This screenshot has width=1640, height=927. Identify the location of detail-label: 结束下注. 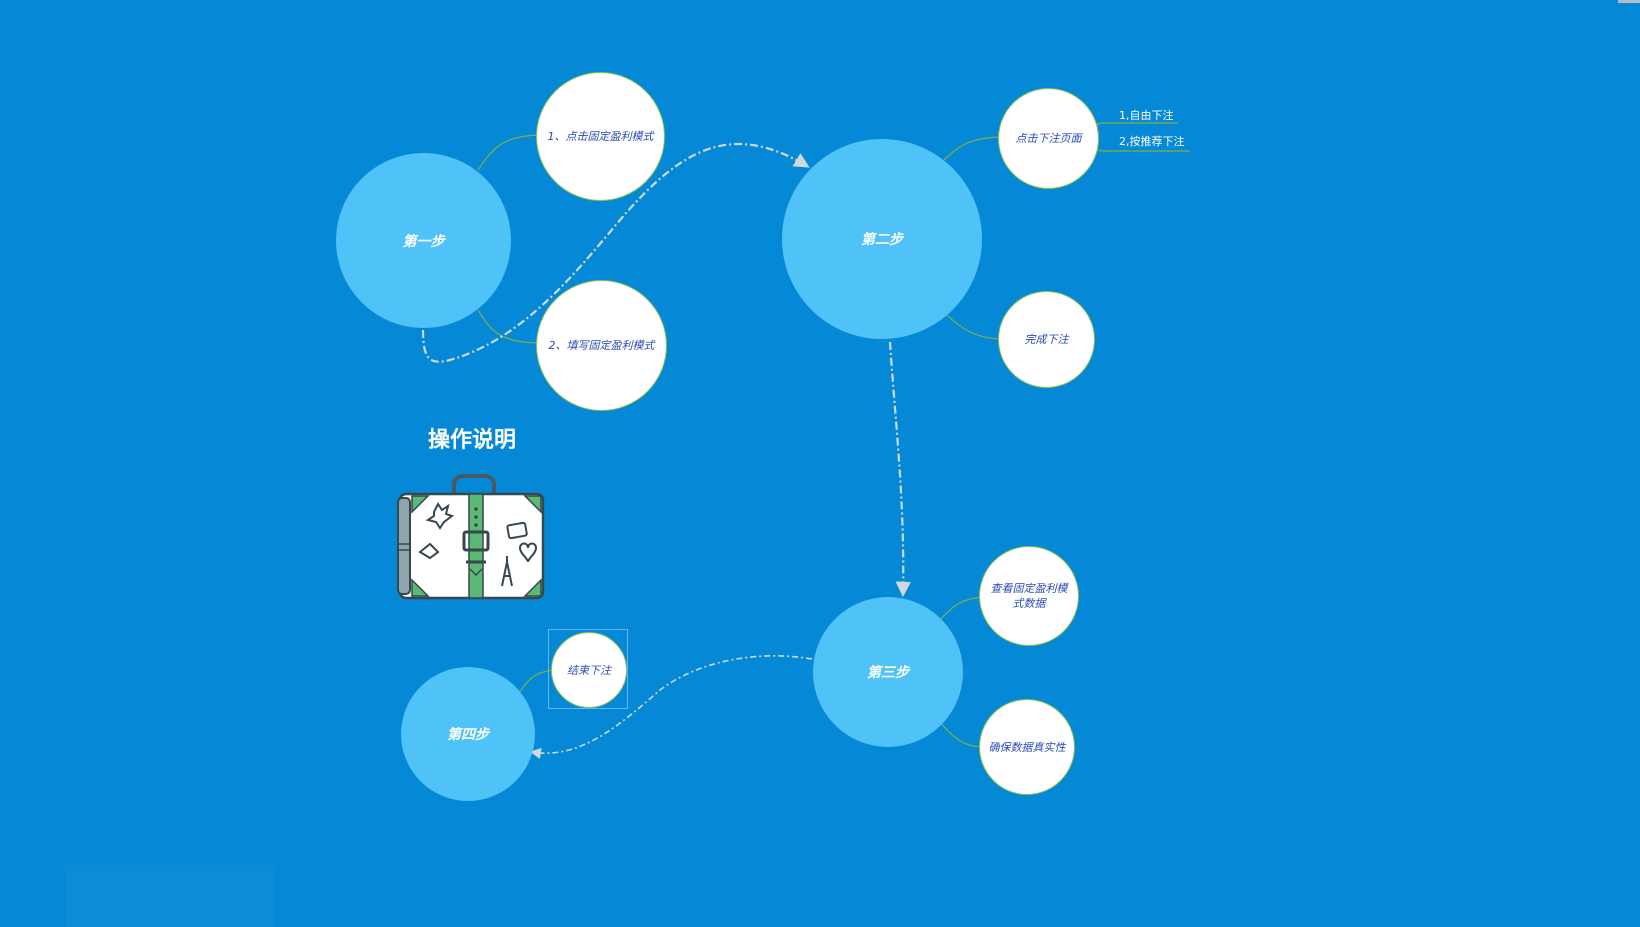
(589, 670).